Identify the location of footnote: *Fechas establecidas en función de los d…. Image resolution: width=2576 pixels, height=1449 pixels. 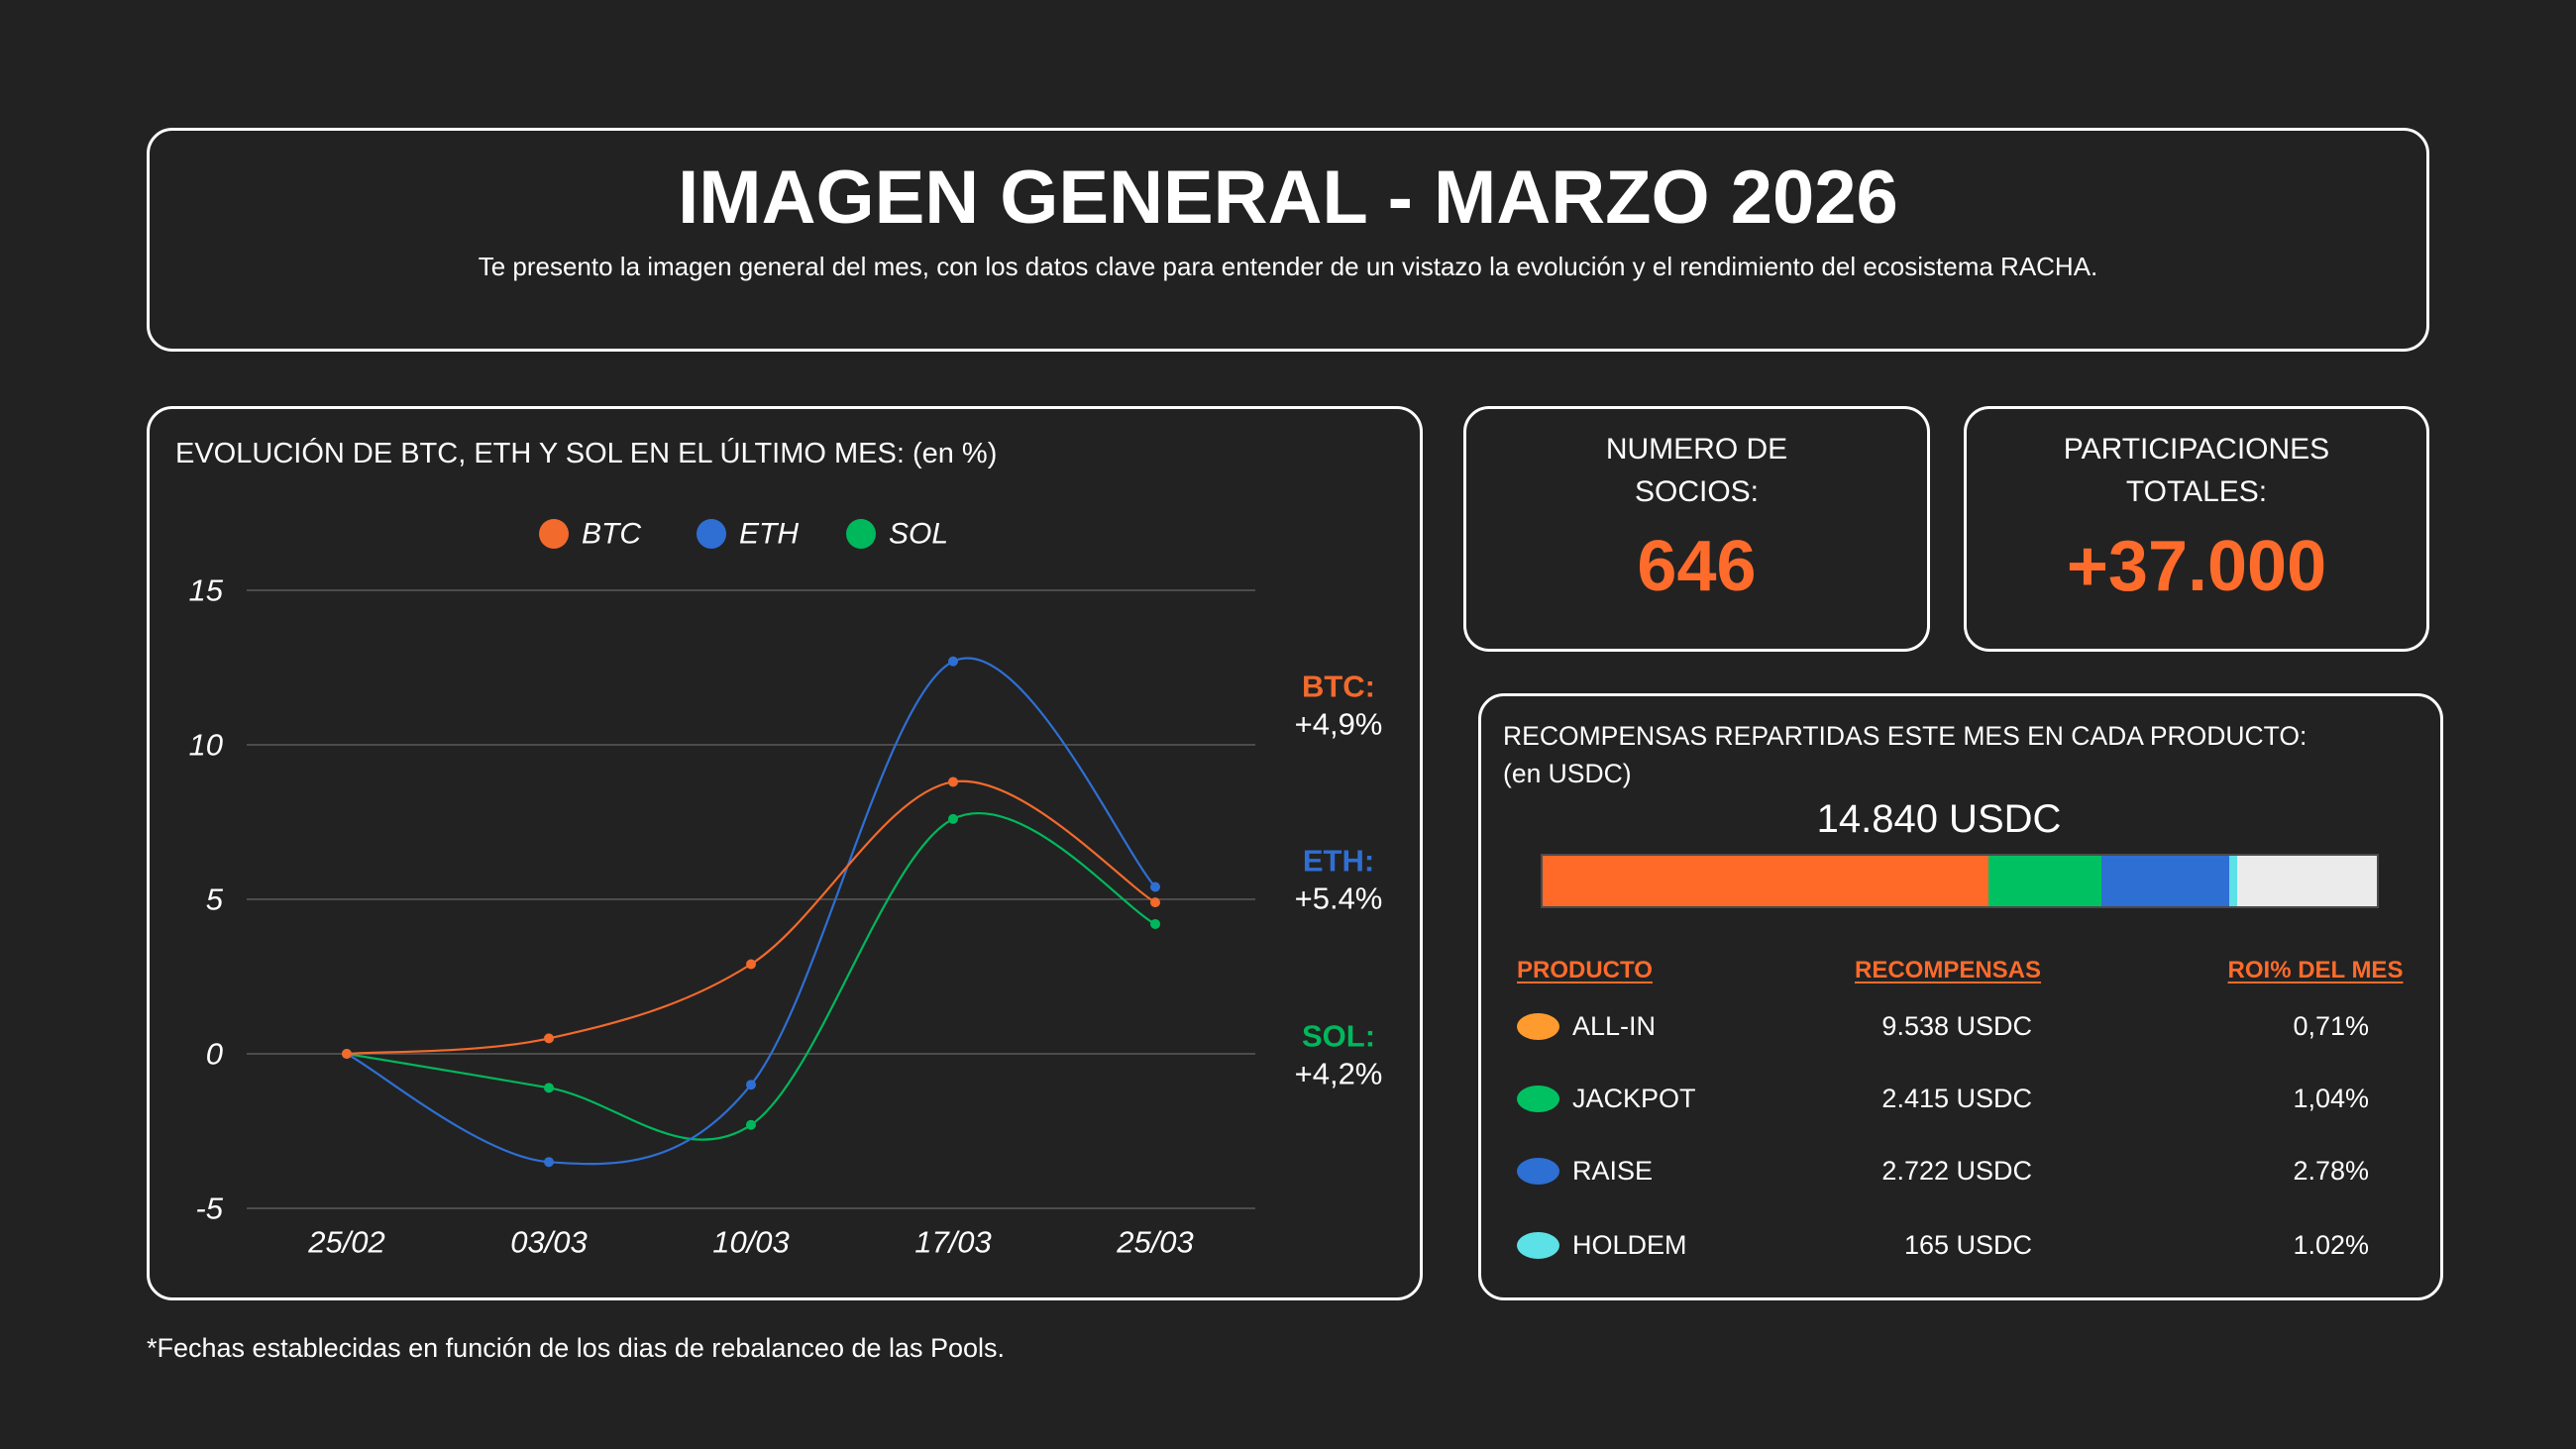
(576, 1348).